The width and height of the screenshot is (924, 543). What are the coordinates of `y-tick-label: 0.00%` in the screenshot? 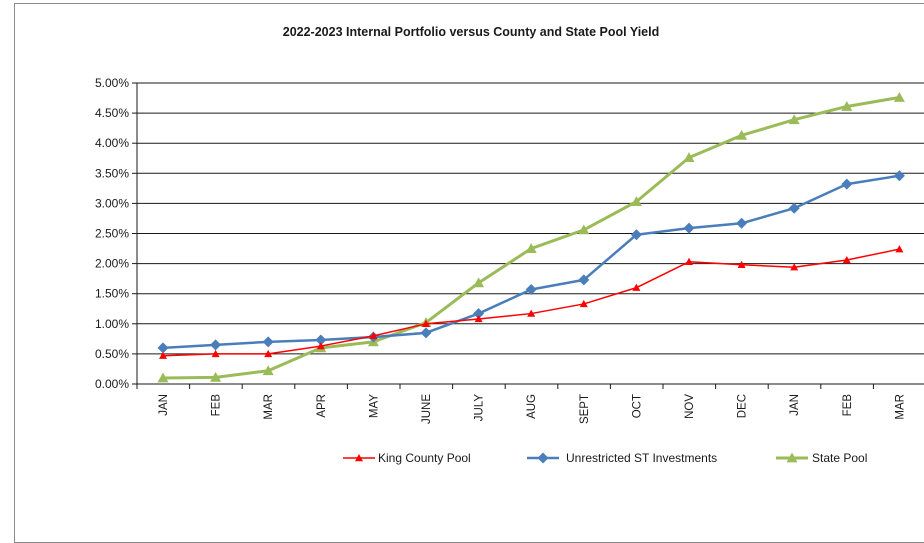 It's located at (112, 384).